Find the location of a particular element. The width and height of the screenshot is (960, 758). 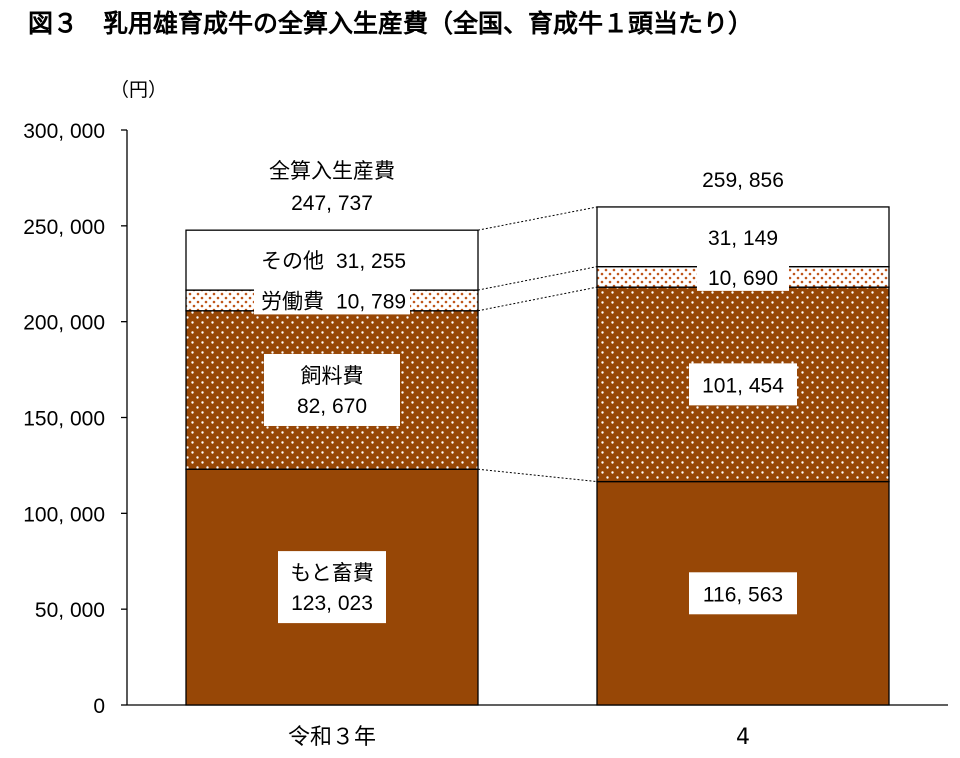

value-label: 101, 454 is located at coordinates (743, 385).